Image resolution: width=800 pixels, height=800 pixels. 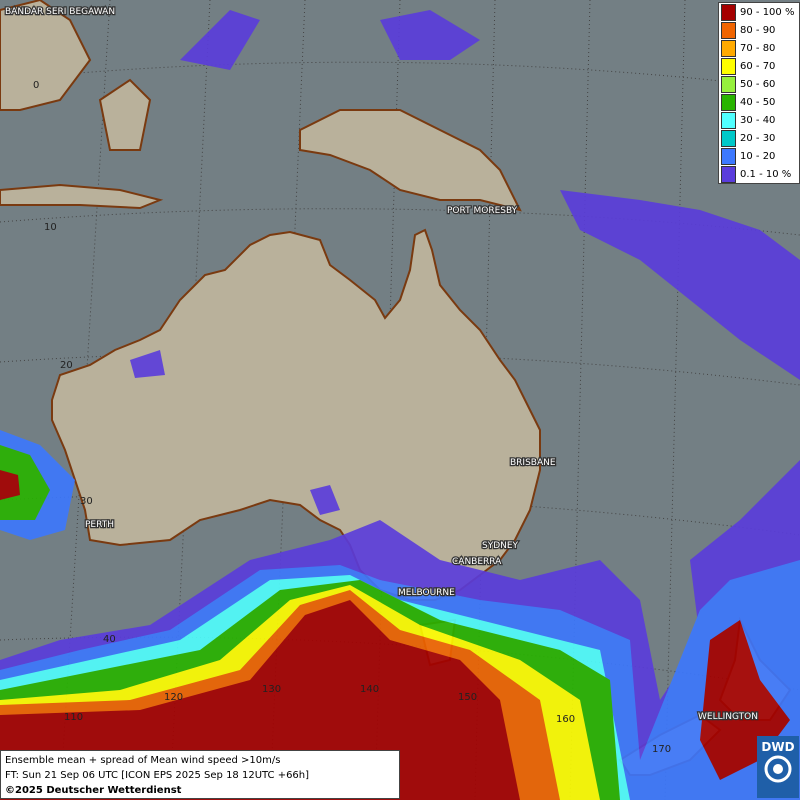 What do you see at coordinates (50, 227) in the screenshot?
I see `lat-label: 10` at bounding box center [50, 227].